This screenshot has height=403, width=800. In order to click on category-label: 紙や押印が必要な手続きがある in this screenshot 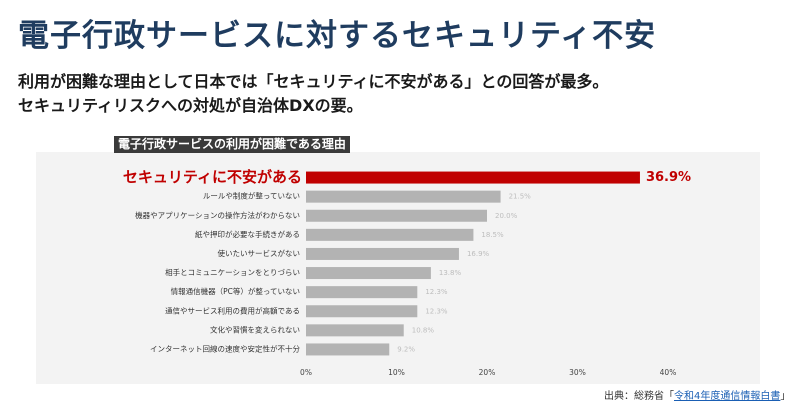, I will do `click(247, 234)`.